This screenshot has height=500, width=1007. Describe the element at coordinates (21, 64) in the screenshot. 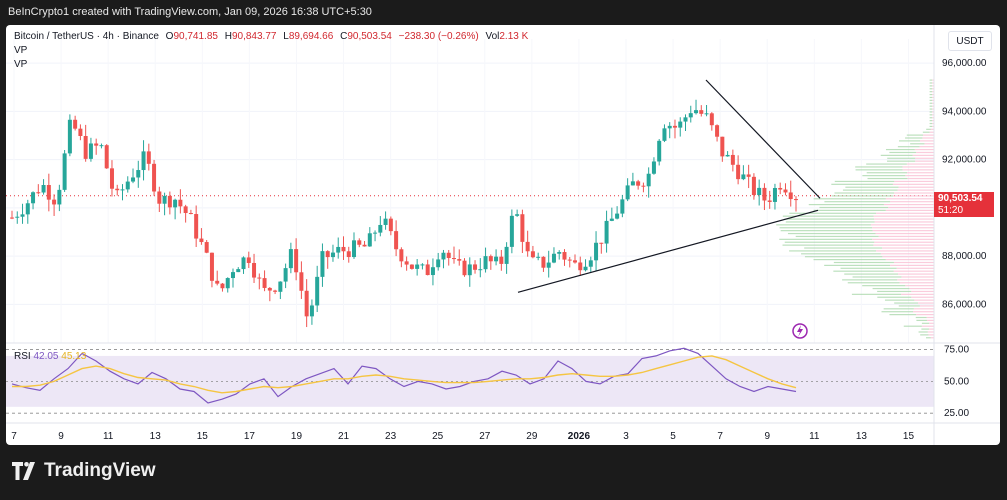

I see `indicator-vp-2: VP` at that location.